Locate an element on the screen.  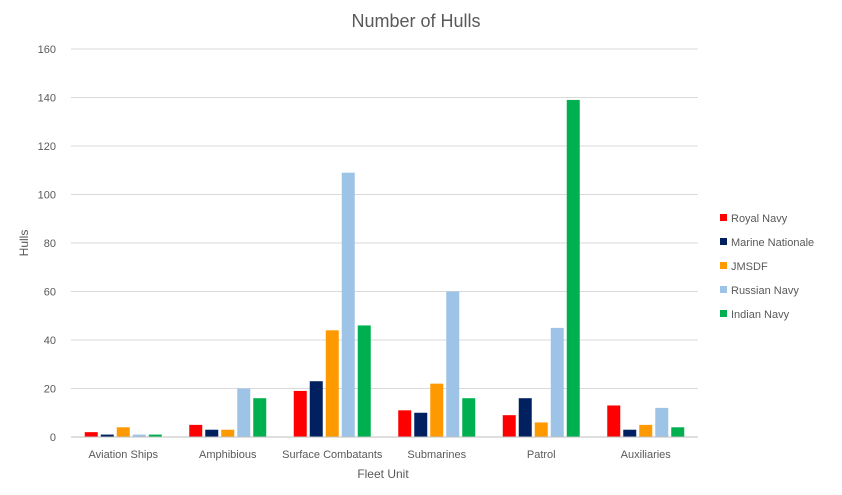
x-axis-title: Fleet Unit is located at coordinates (383, 474).